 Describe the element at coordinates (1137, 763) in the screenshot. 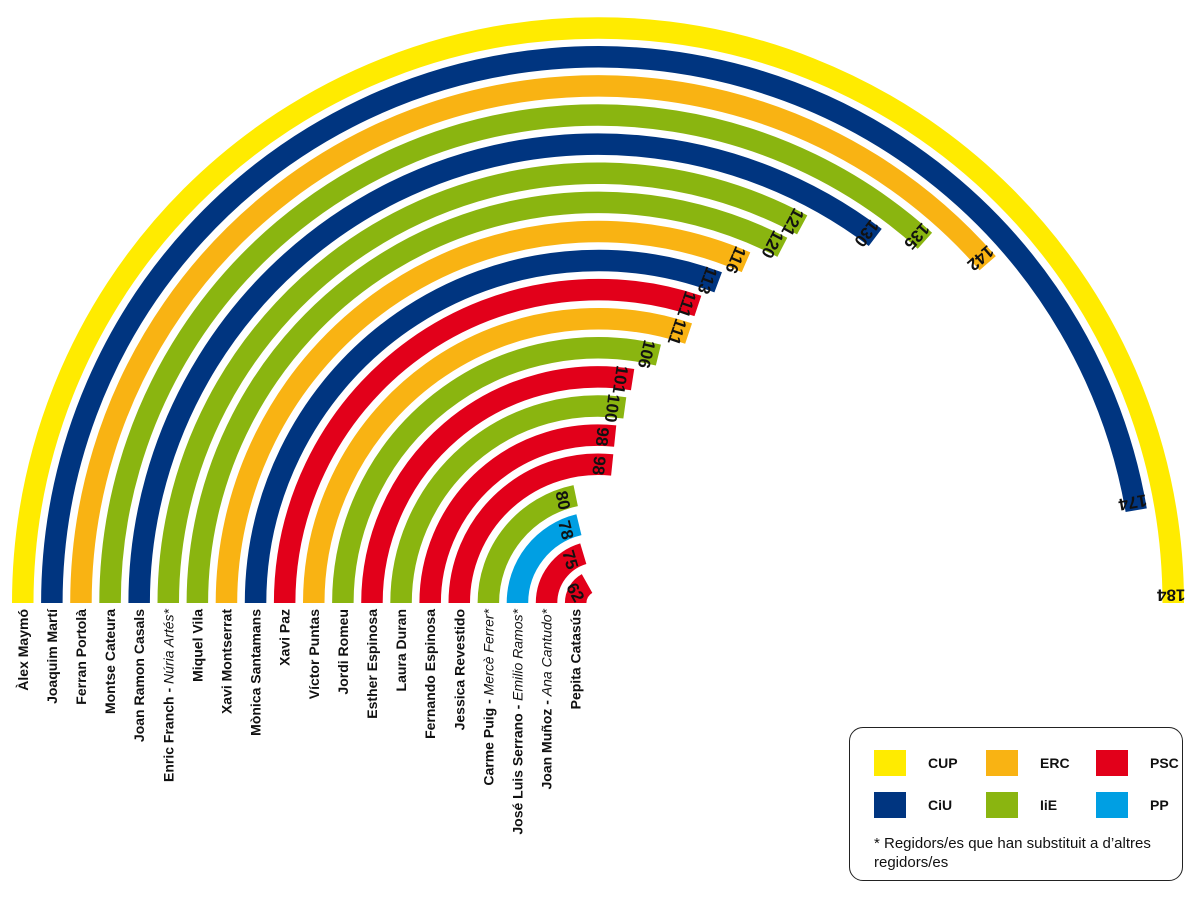

I see `legend-item-psc: PSC` at that location.